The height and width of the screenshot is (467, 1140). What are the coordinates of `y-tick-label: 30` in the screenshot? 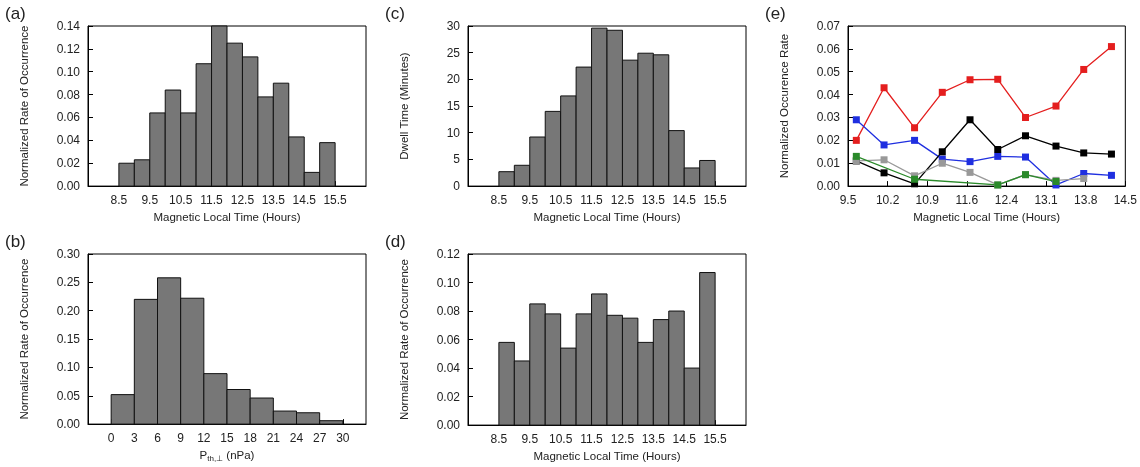 It's located at (453, 26).